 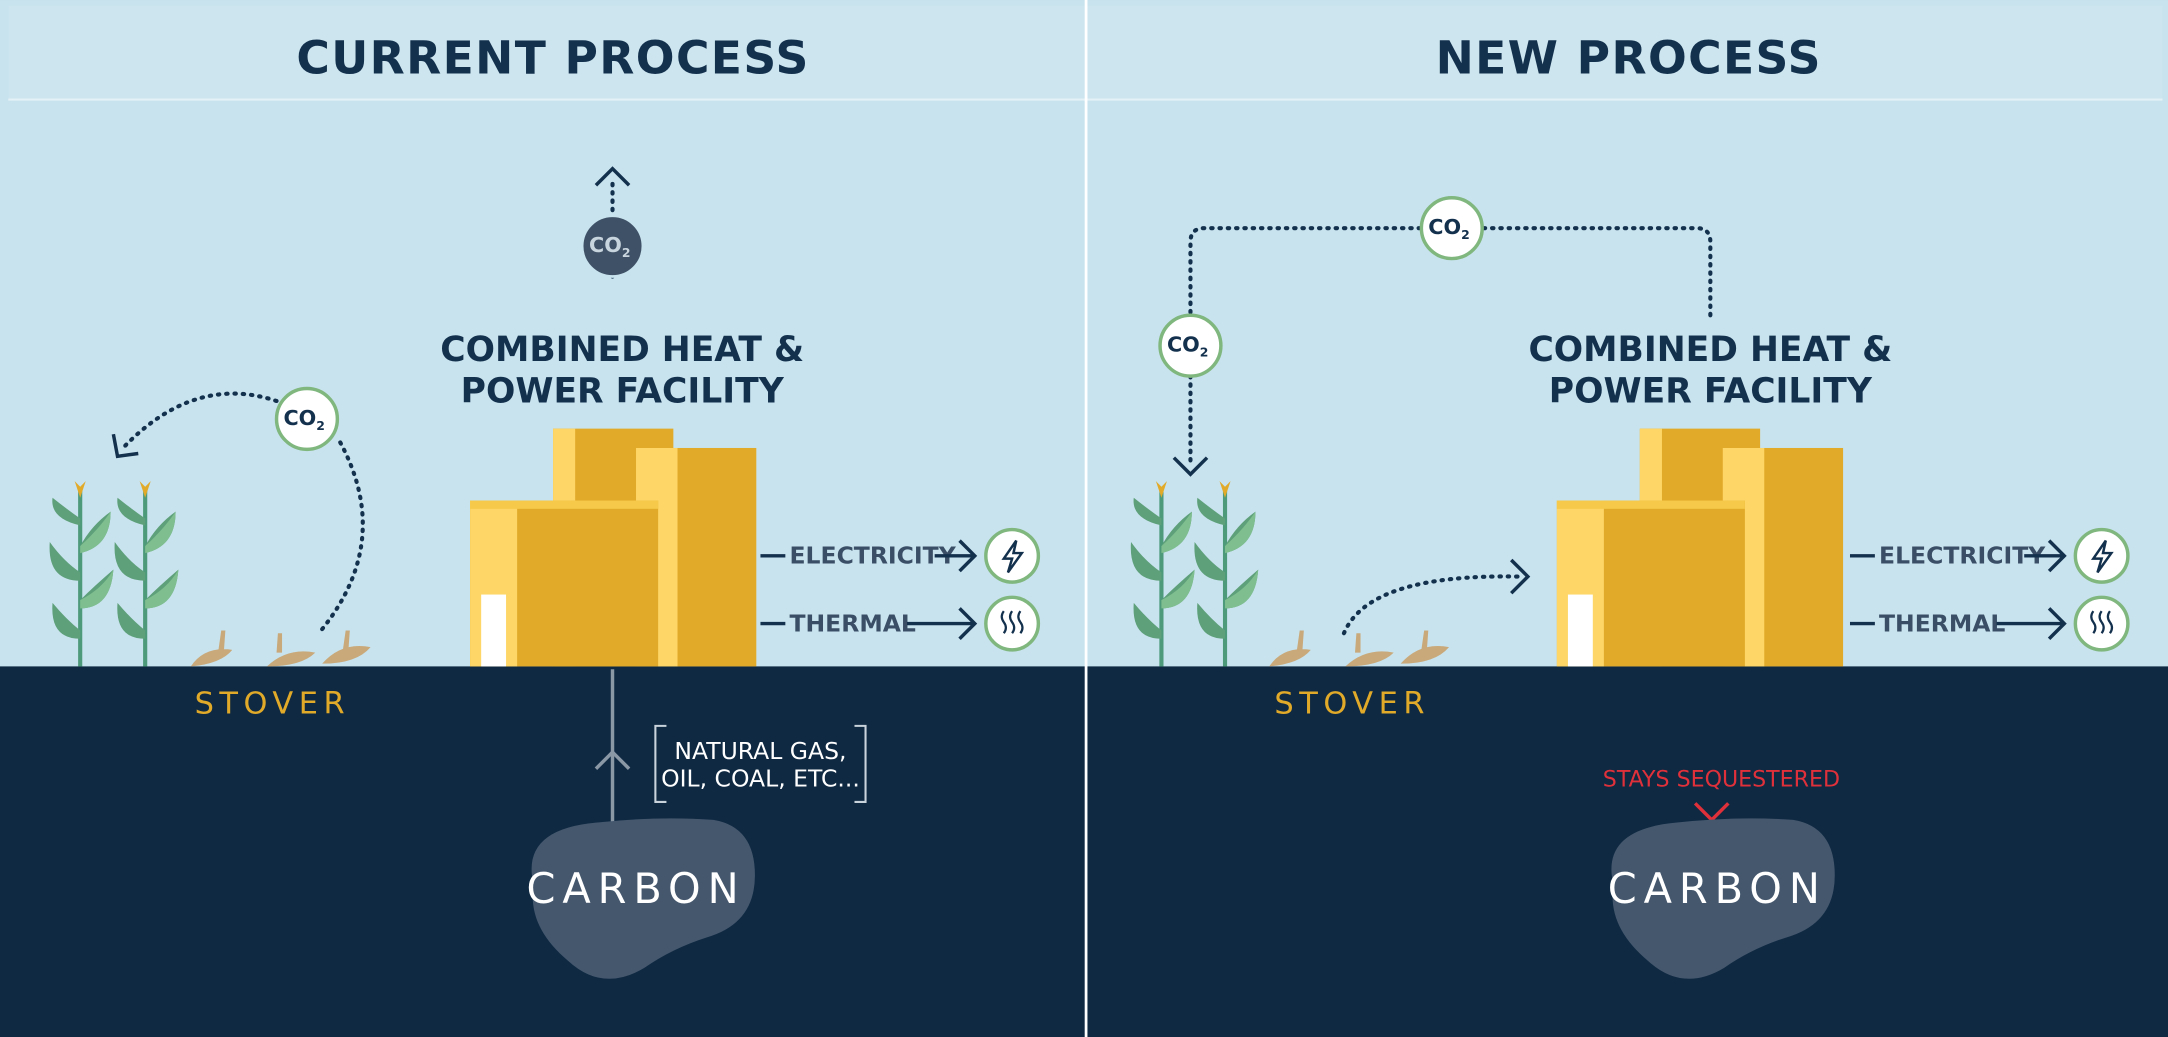 What do you see at coordinates (1629, 57) in the screenshot?
I see `panel-title: NEW PROCESS` at bounding box center [1629, 57].